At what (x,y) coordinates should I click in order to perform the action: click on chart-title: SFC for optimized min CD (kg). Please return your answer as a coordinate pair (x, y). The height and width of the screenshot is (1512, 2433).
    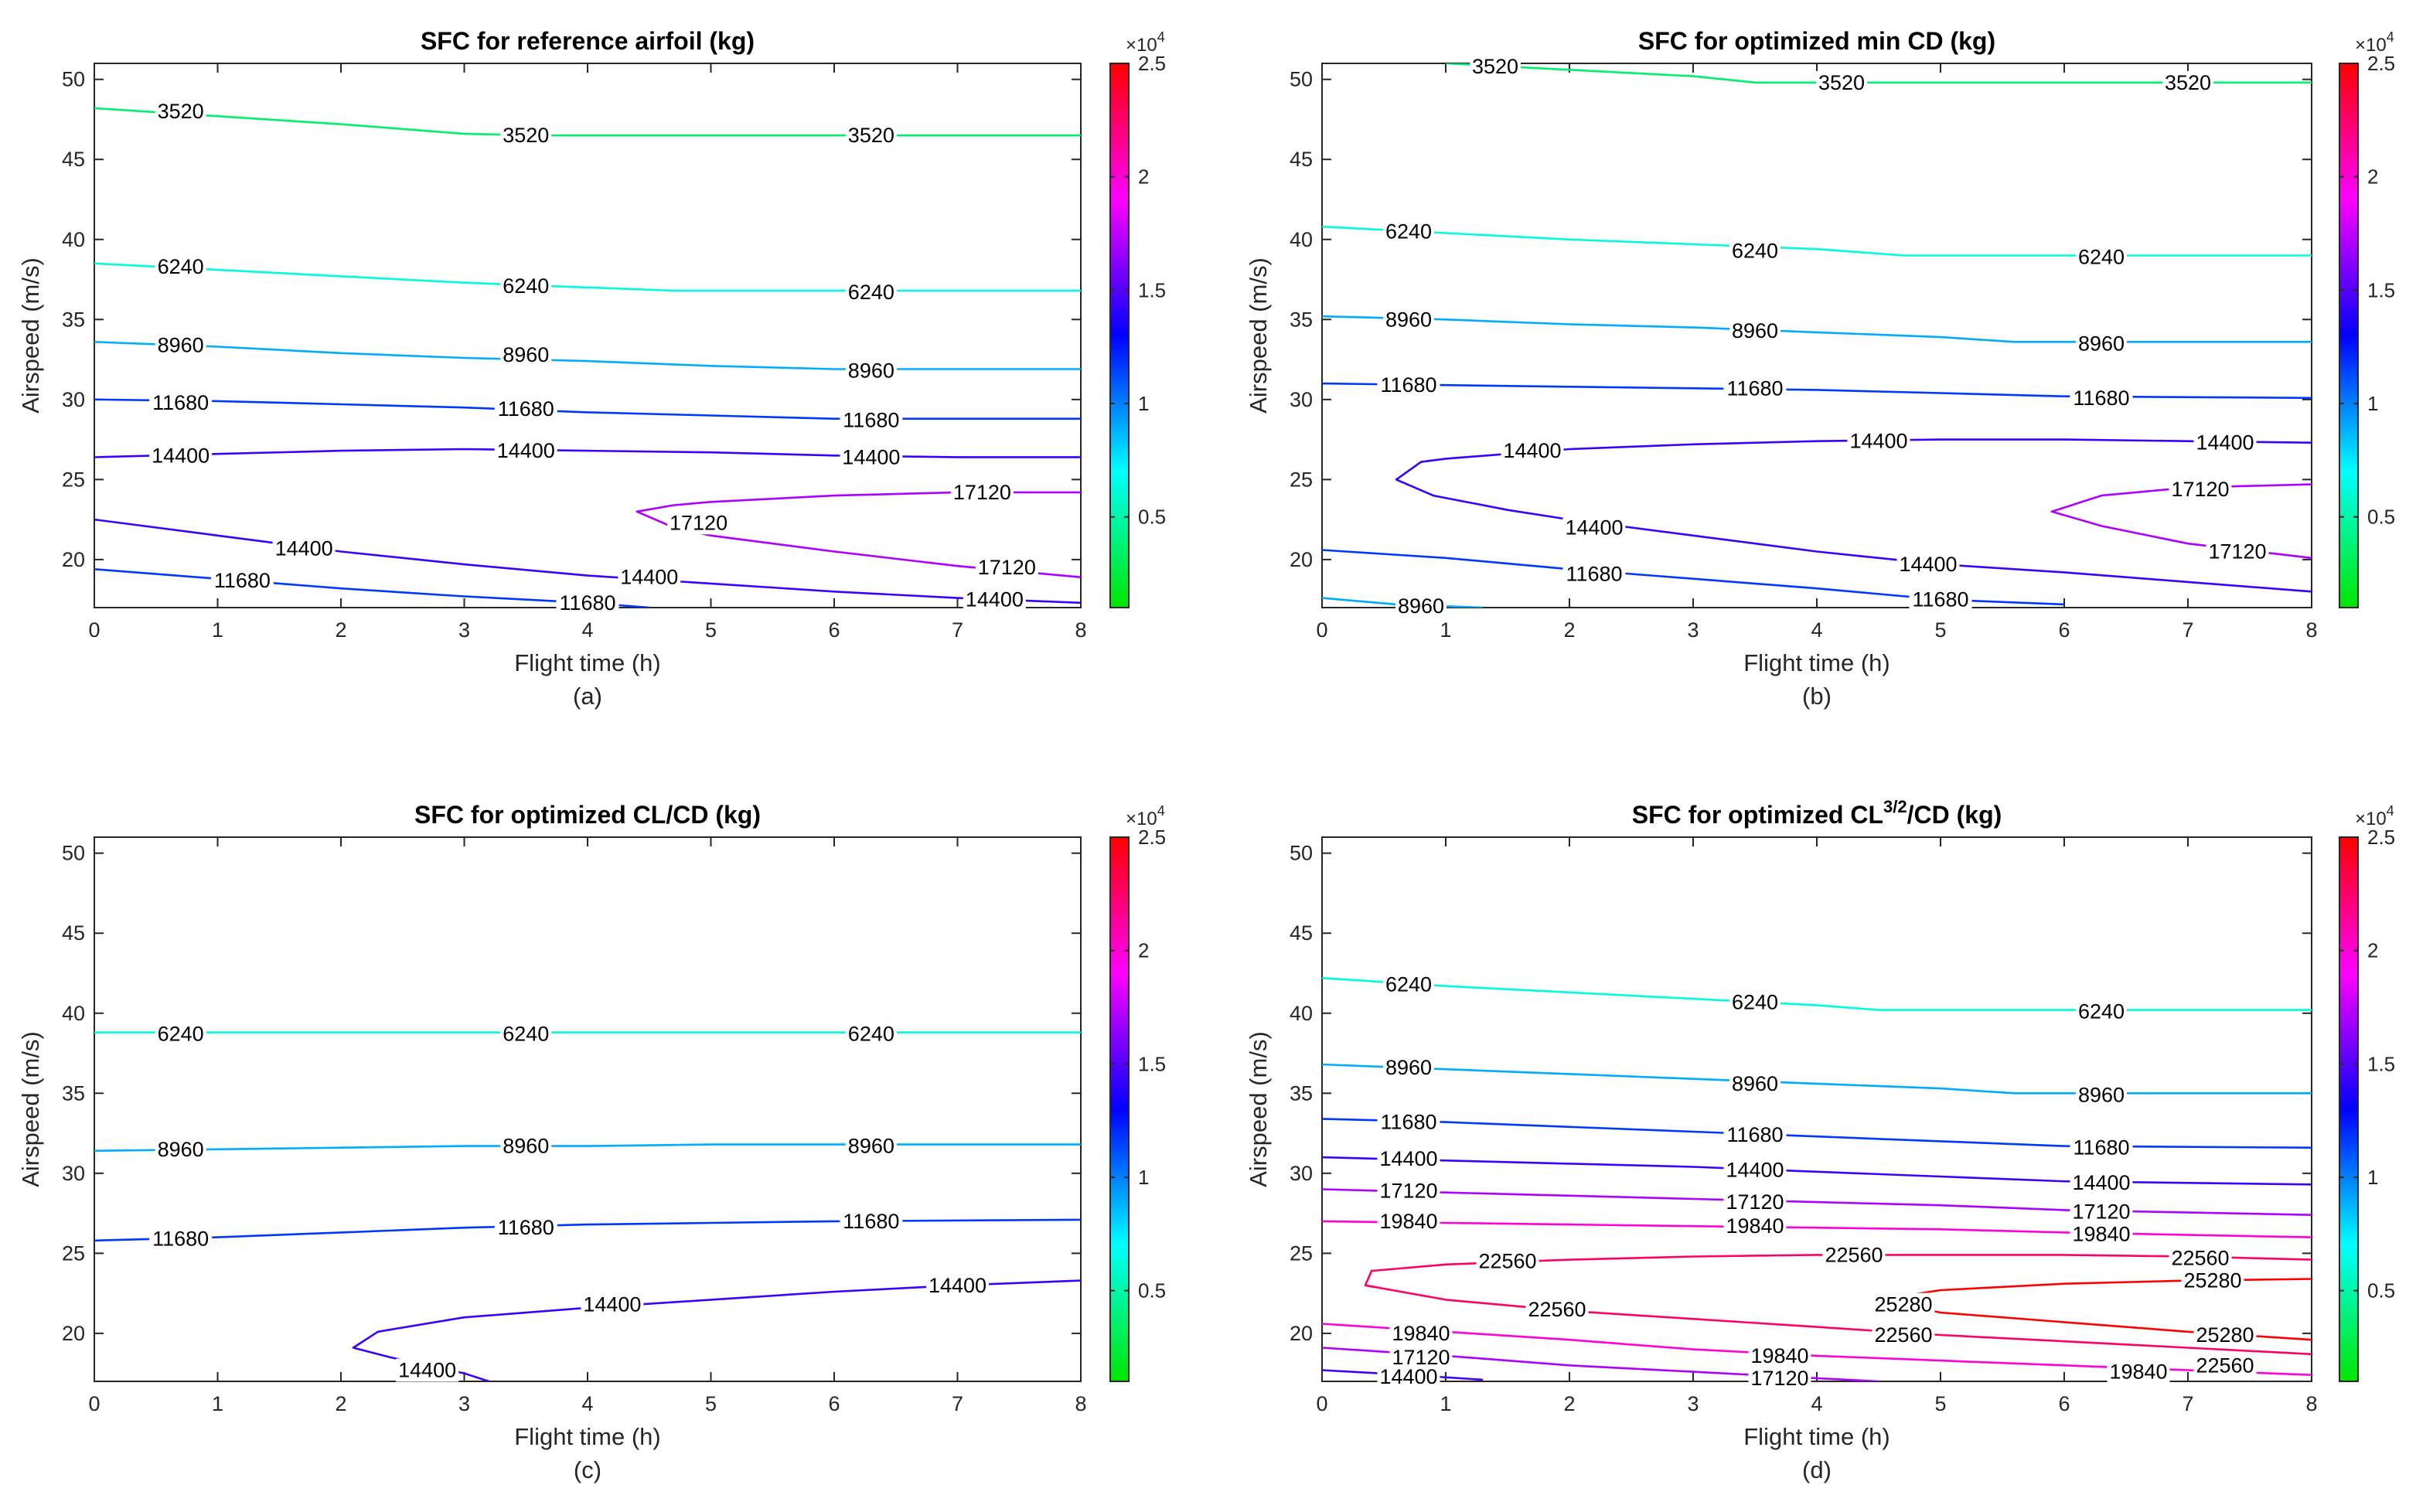
    Looking at the image, I should click on (1816, 41).